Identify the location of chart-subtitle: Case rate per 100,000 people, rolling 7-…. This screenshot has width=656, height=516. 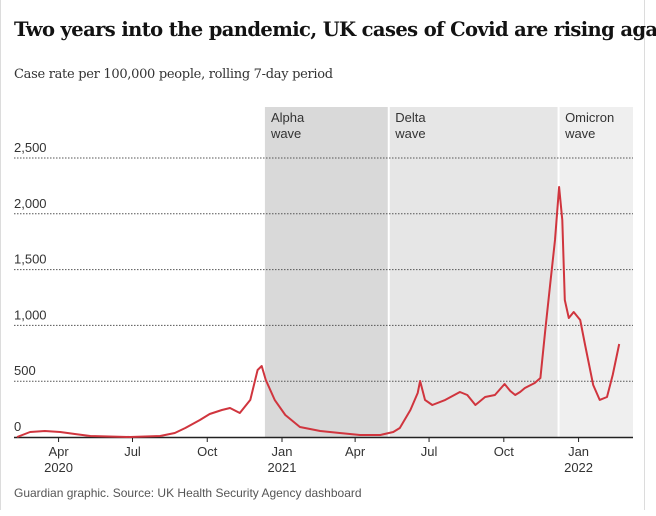
(173, 74).